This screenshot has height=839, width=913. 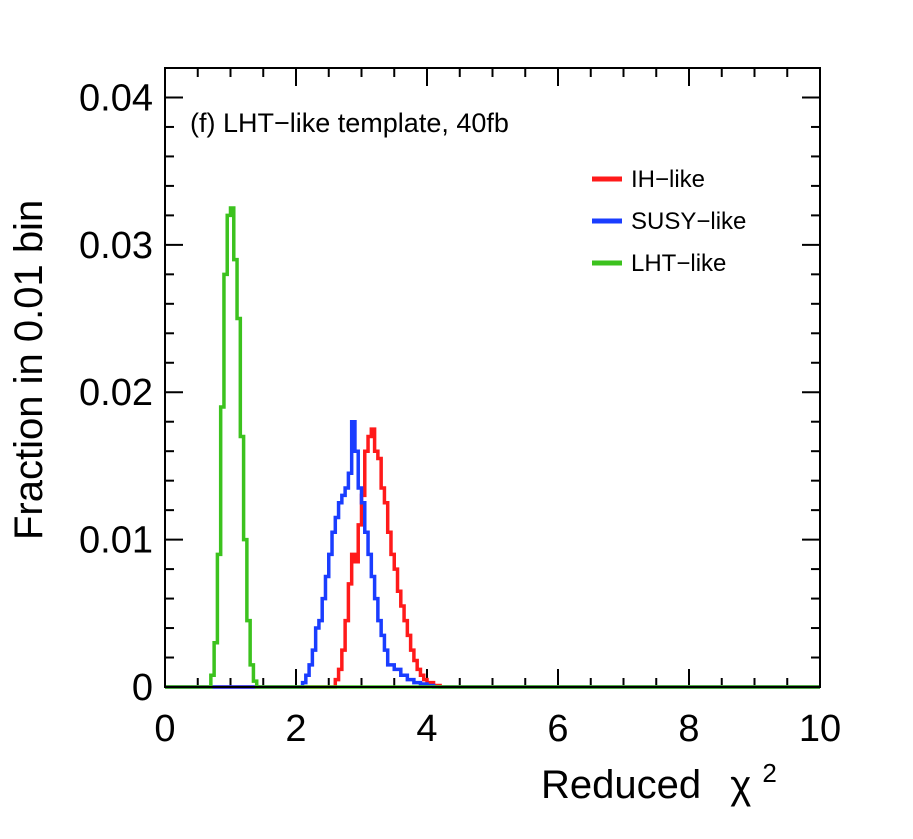 I want to click on legend-label: LHT−like, so click(x=678, y=263).